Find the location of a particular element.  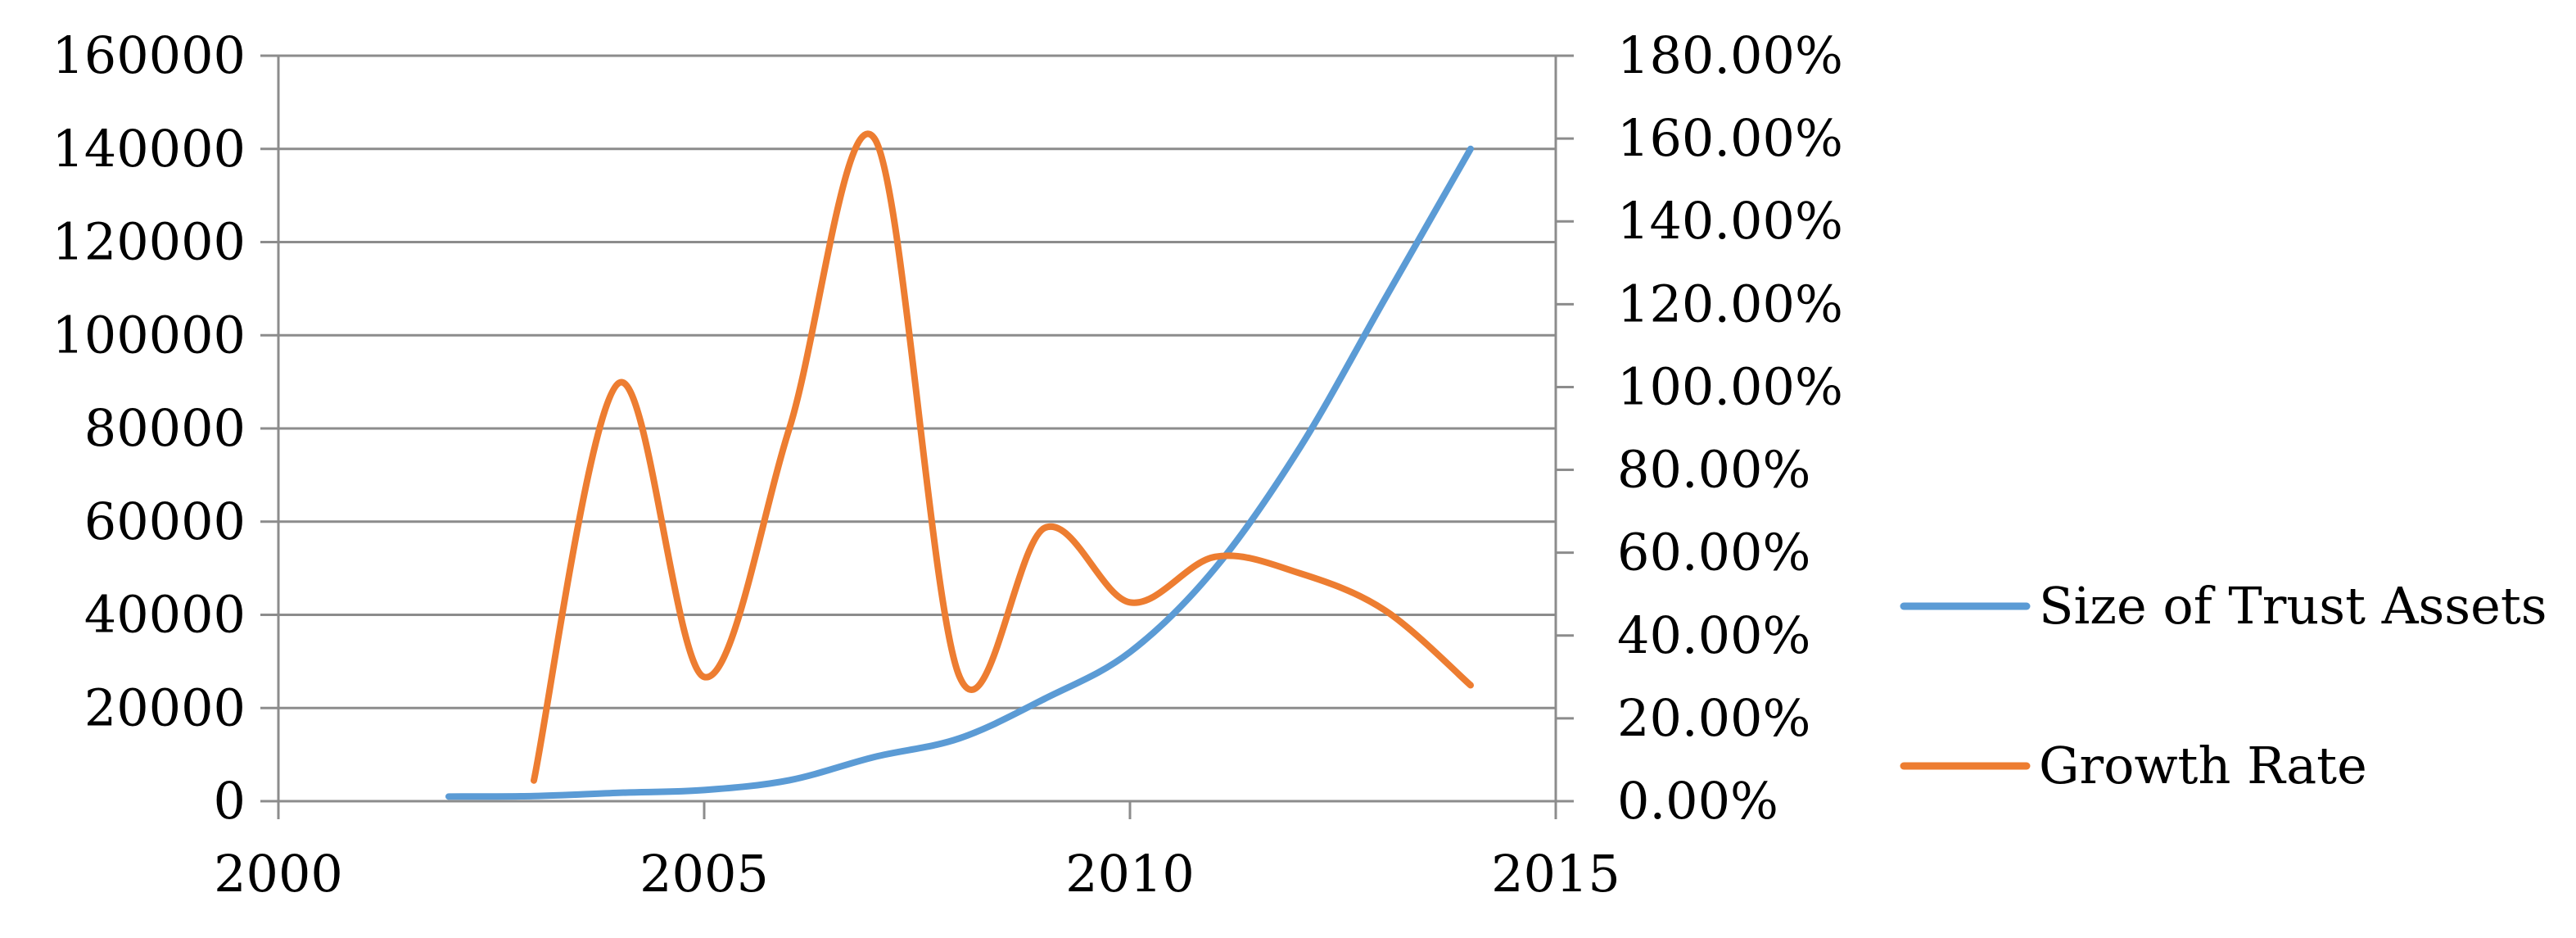

legend-label-size-of-trust-assets: Size of Trust Assets is located at coordinates (2293, 606).